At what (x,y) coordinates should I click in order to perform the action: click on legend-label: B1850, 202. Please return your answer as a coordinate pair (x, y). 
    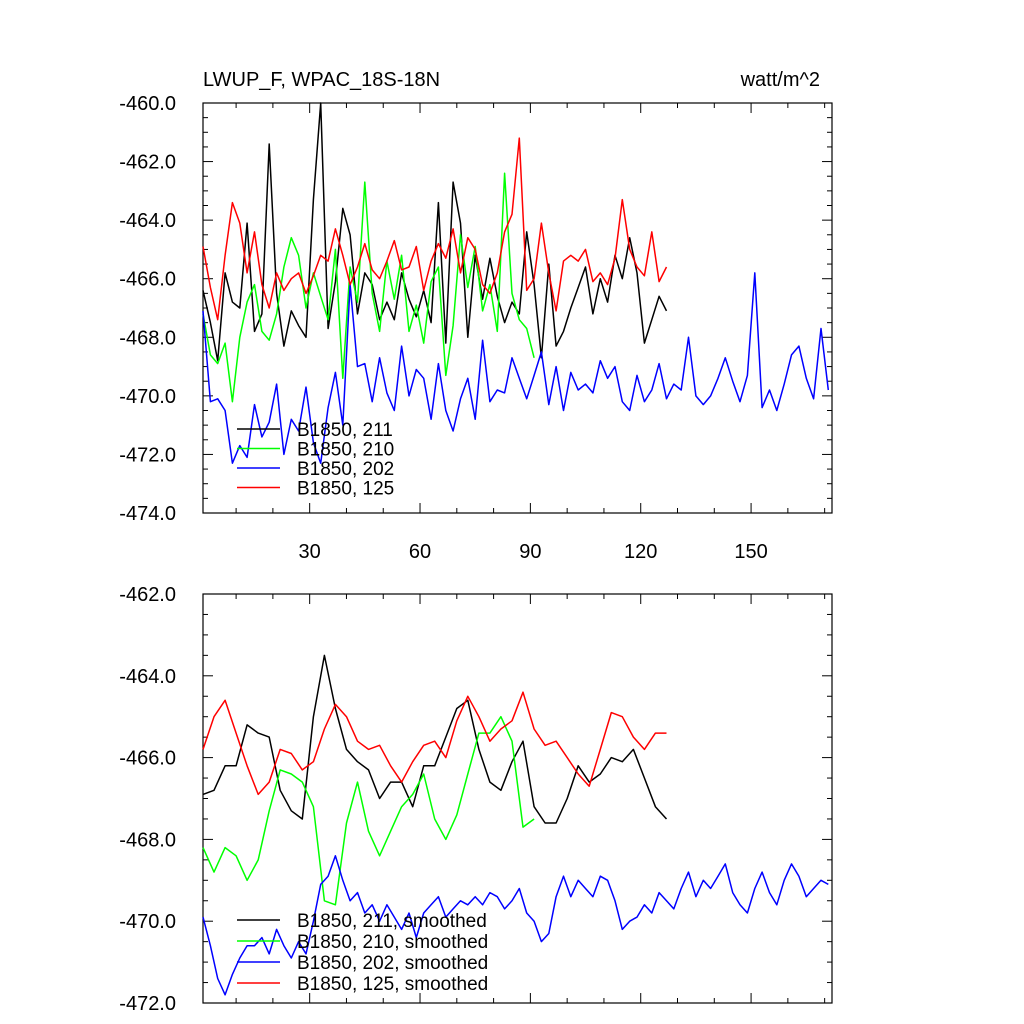
    Looking at the image, I should click on (345, 469).